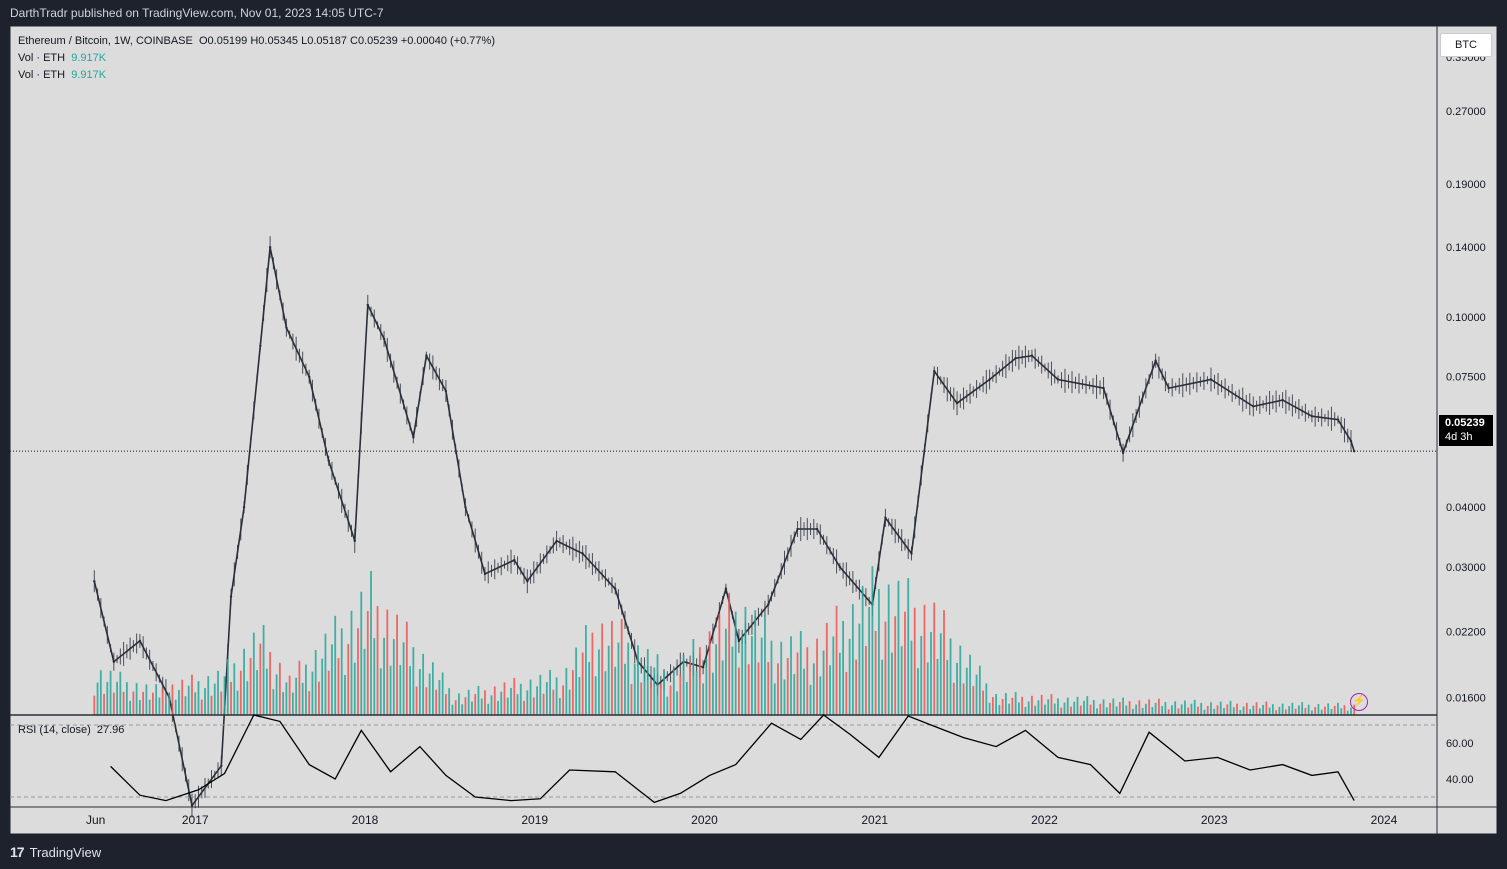  What do you see at coordinates (62, 75) in the screenshot?
I see `volume-legend-2: Vol · ETH 9.917K` at bounding box center [62, 75].